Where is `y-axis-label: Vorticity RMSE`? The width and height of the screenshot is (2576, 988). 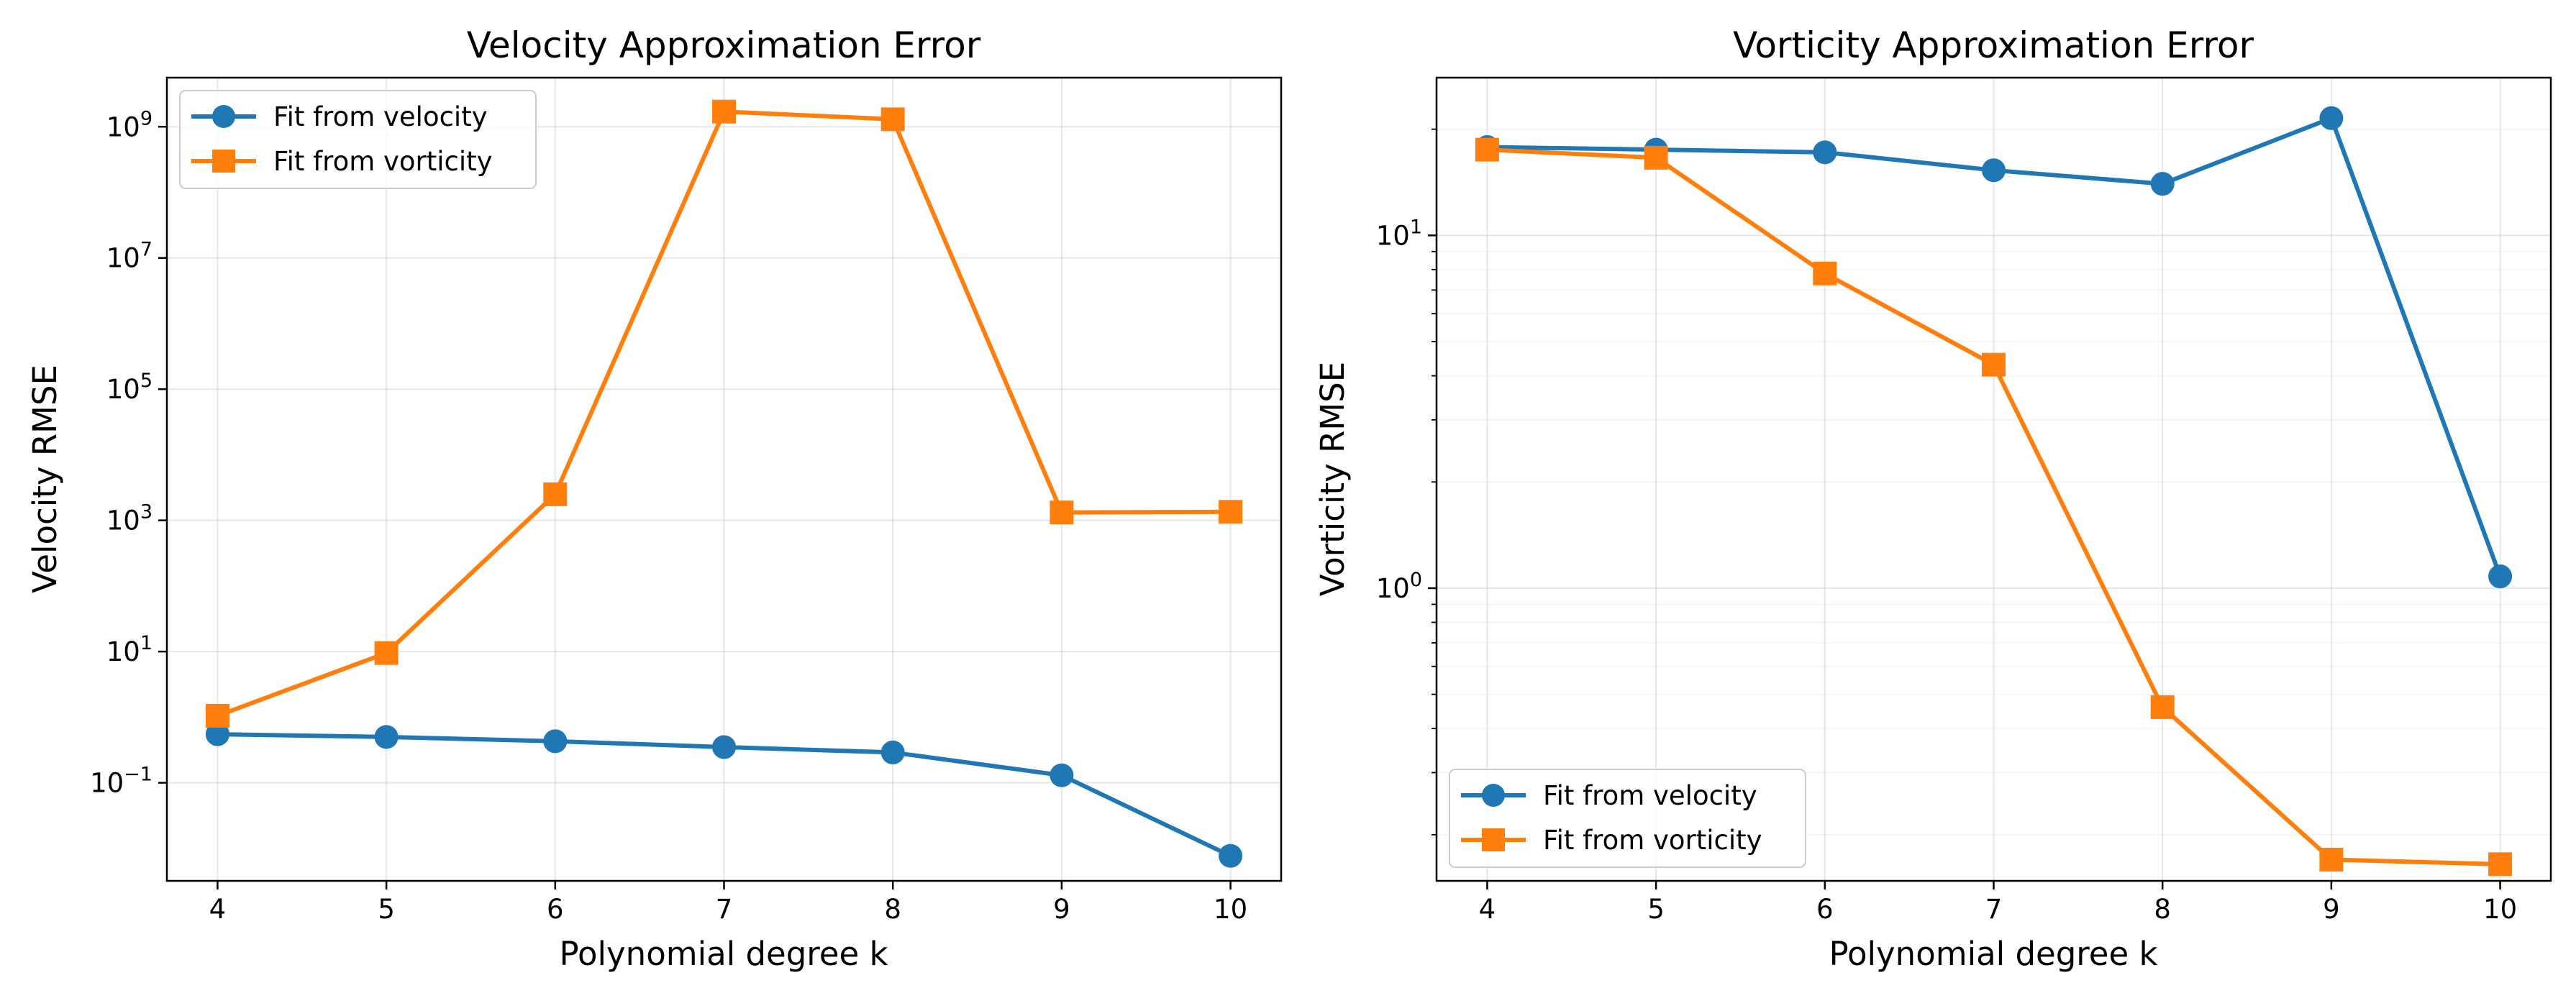 y-axis-label: Vorticity RMSE is located at coordinates (1333, 479).